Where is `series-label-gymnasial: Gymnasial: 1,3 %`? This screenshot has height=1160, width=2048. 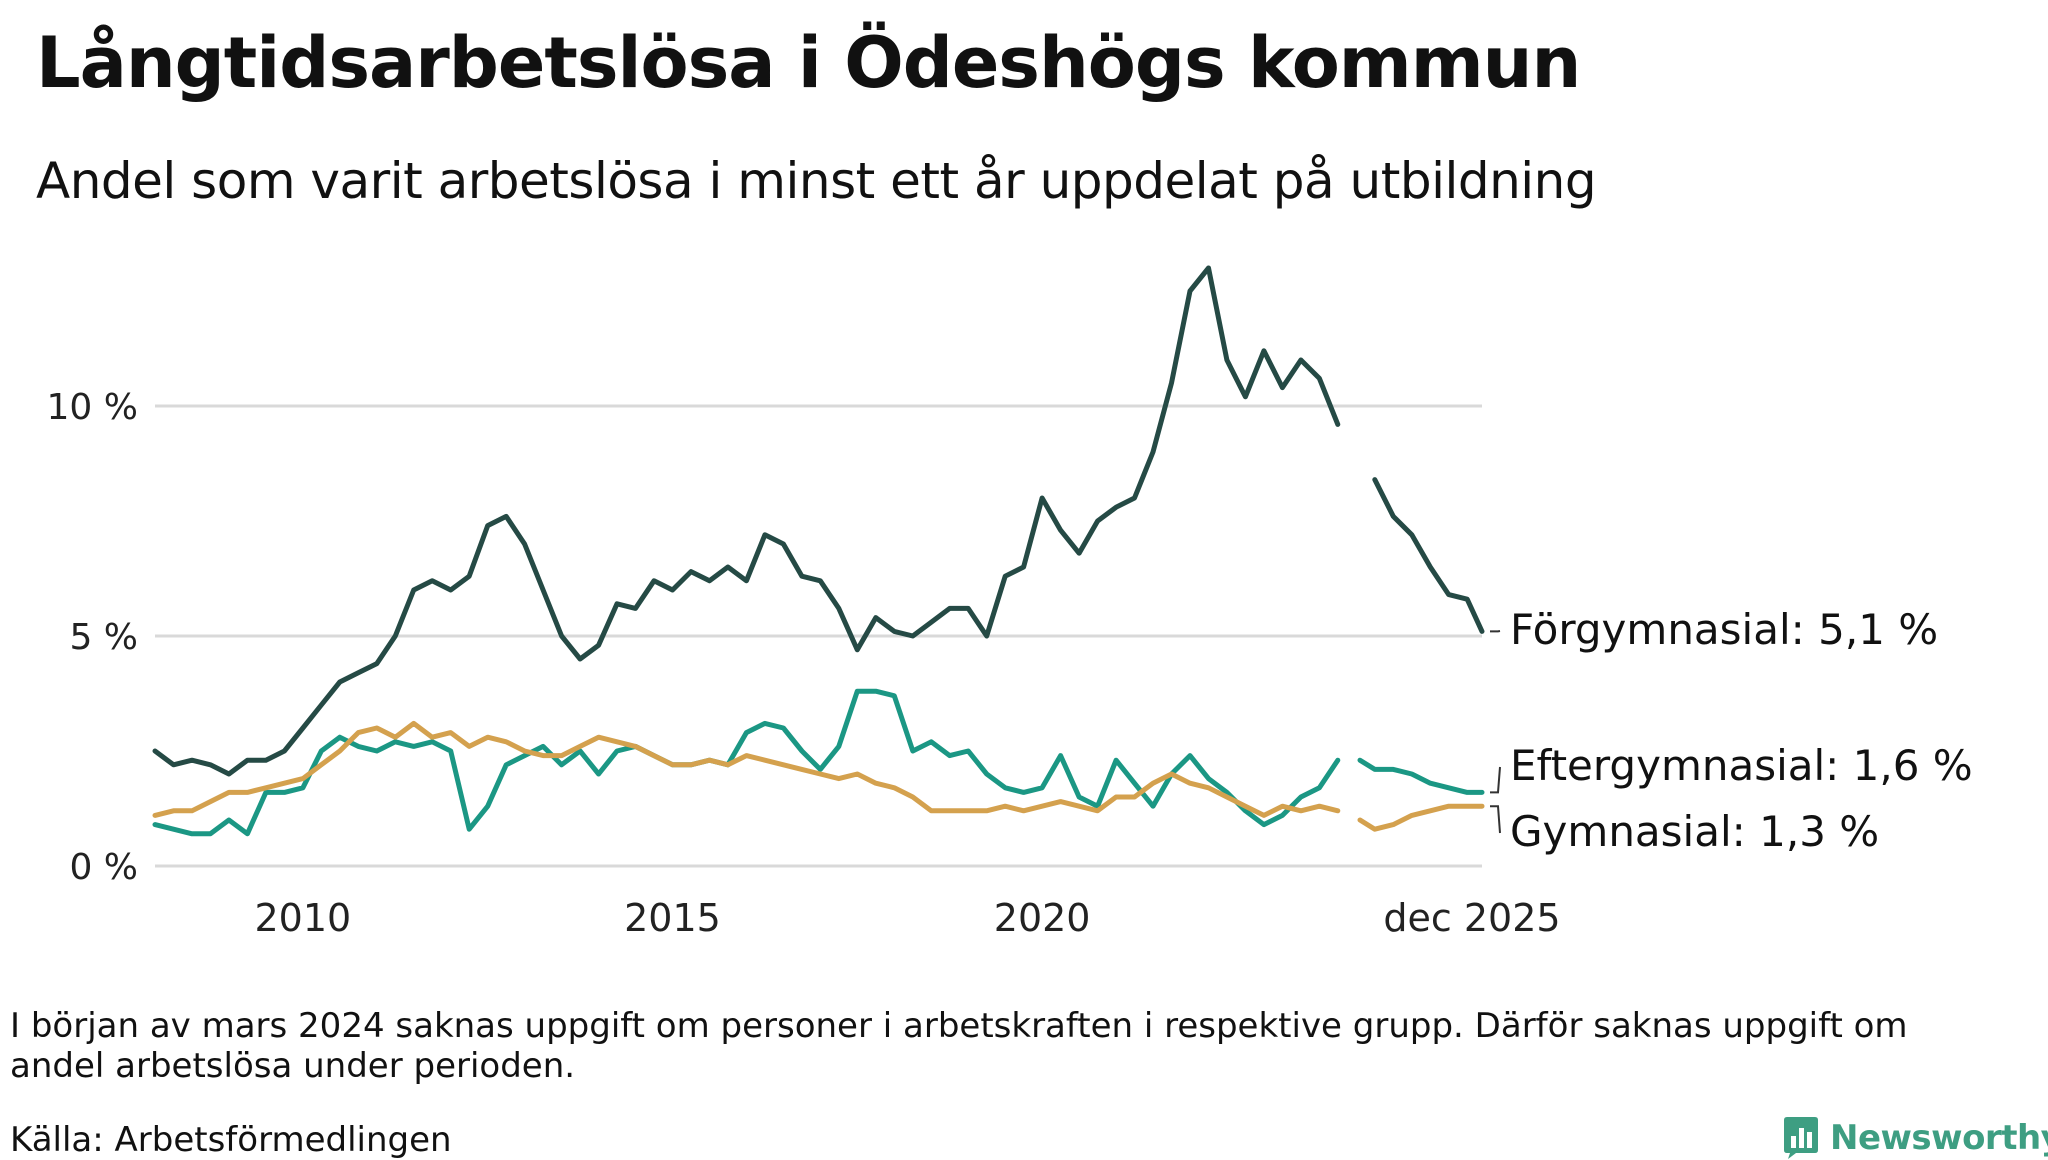
series-label-gymnasial: Gymnasial: 1,3 % is located at coordinates (1694, 831).